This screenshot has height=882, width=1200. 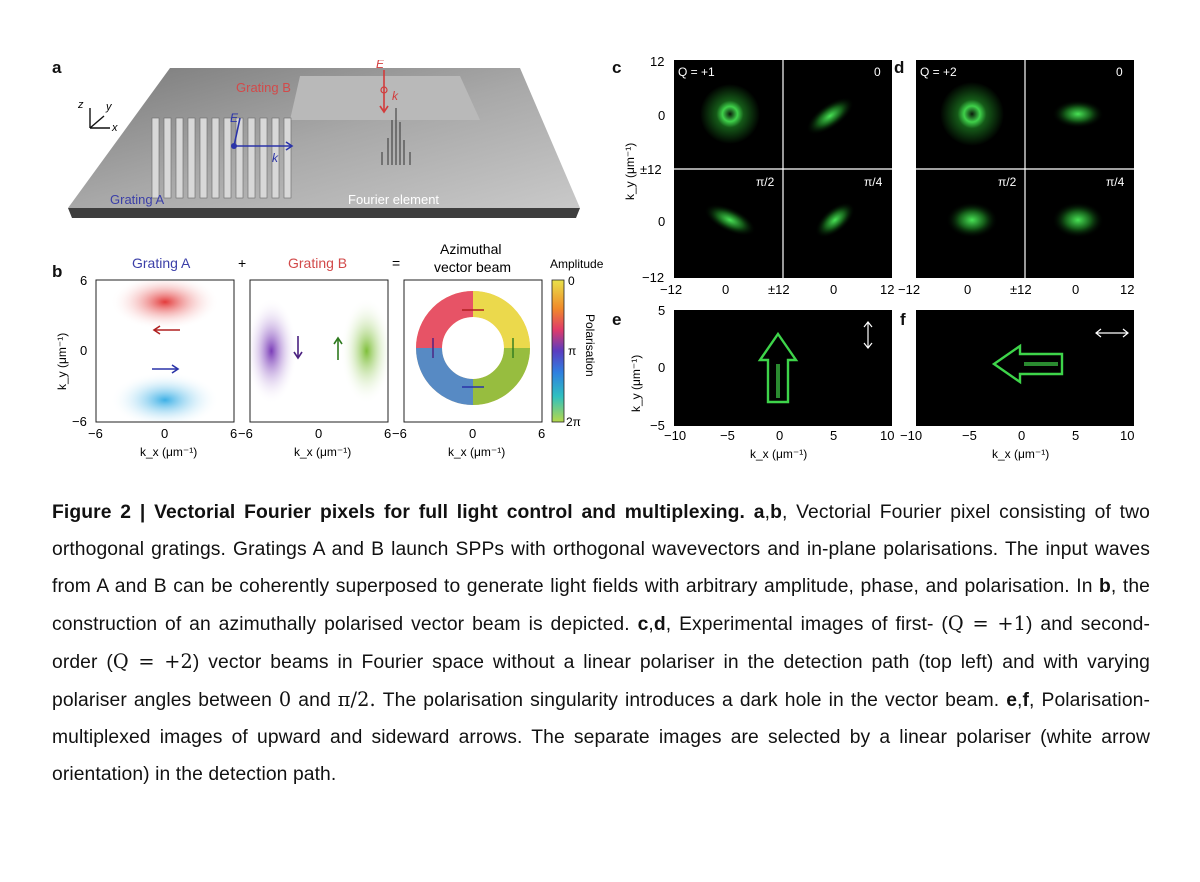 I want to click on c-ytick-5: −12, so click(x=653, y=277).